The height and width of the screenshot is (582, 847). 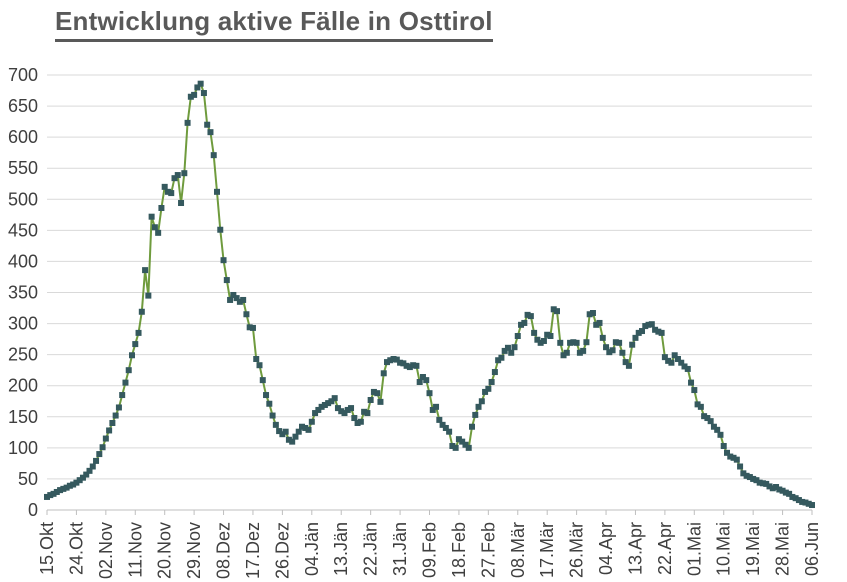 I want to click on x-tick-label: 18.Feb, so click(x=459, y=550).